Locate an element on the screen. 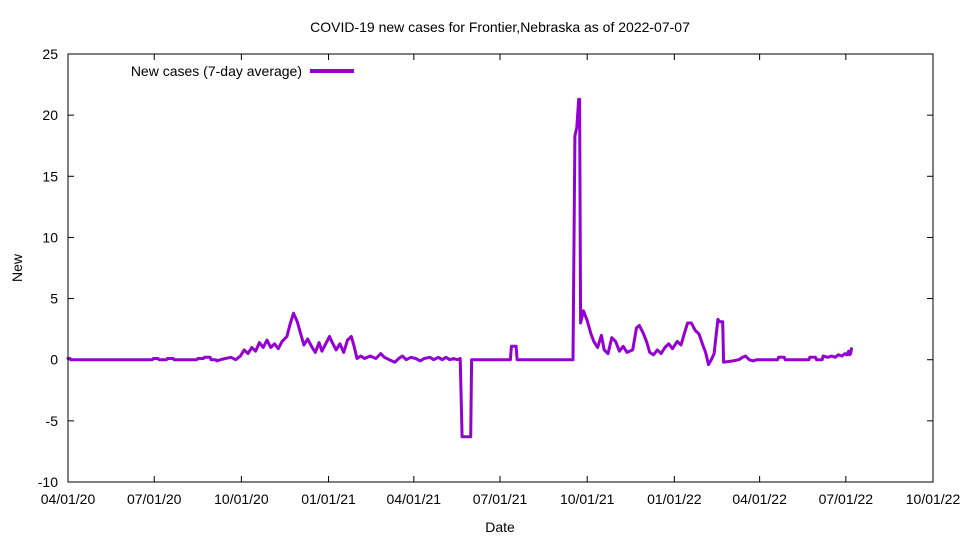  x-tick-label: 04/01/21 is located at coordinates (414, 499).